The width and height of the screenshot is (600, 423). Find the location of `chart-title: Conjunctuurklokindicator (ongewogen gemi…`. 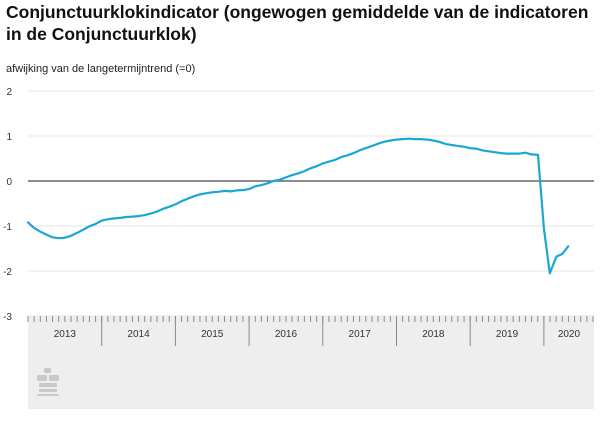

chart-title: Conjunctuurklokindicator (ongewogen gemi… is located at coordinates (297, 23).